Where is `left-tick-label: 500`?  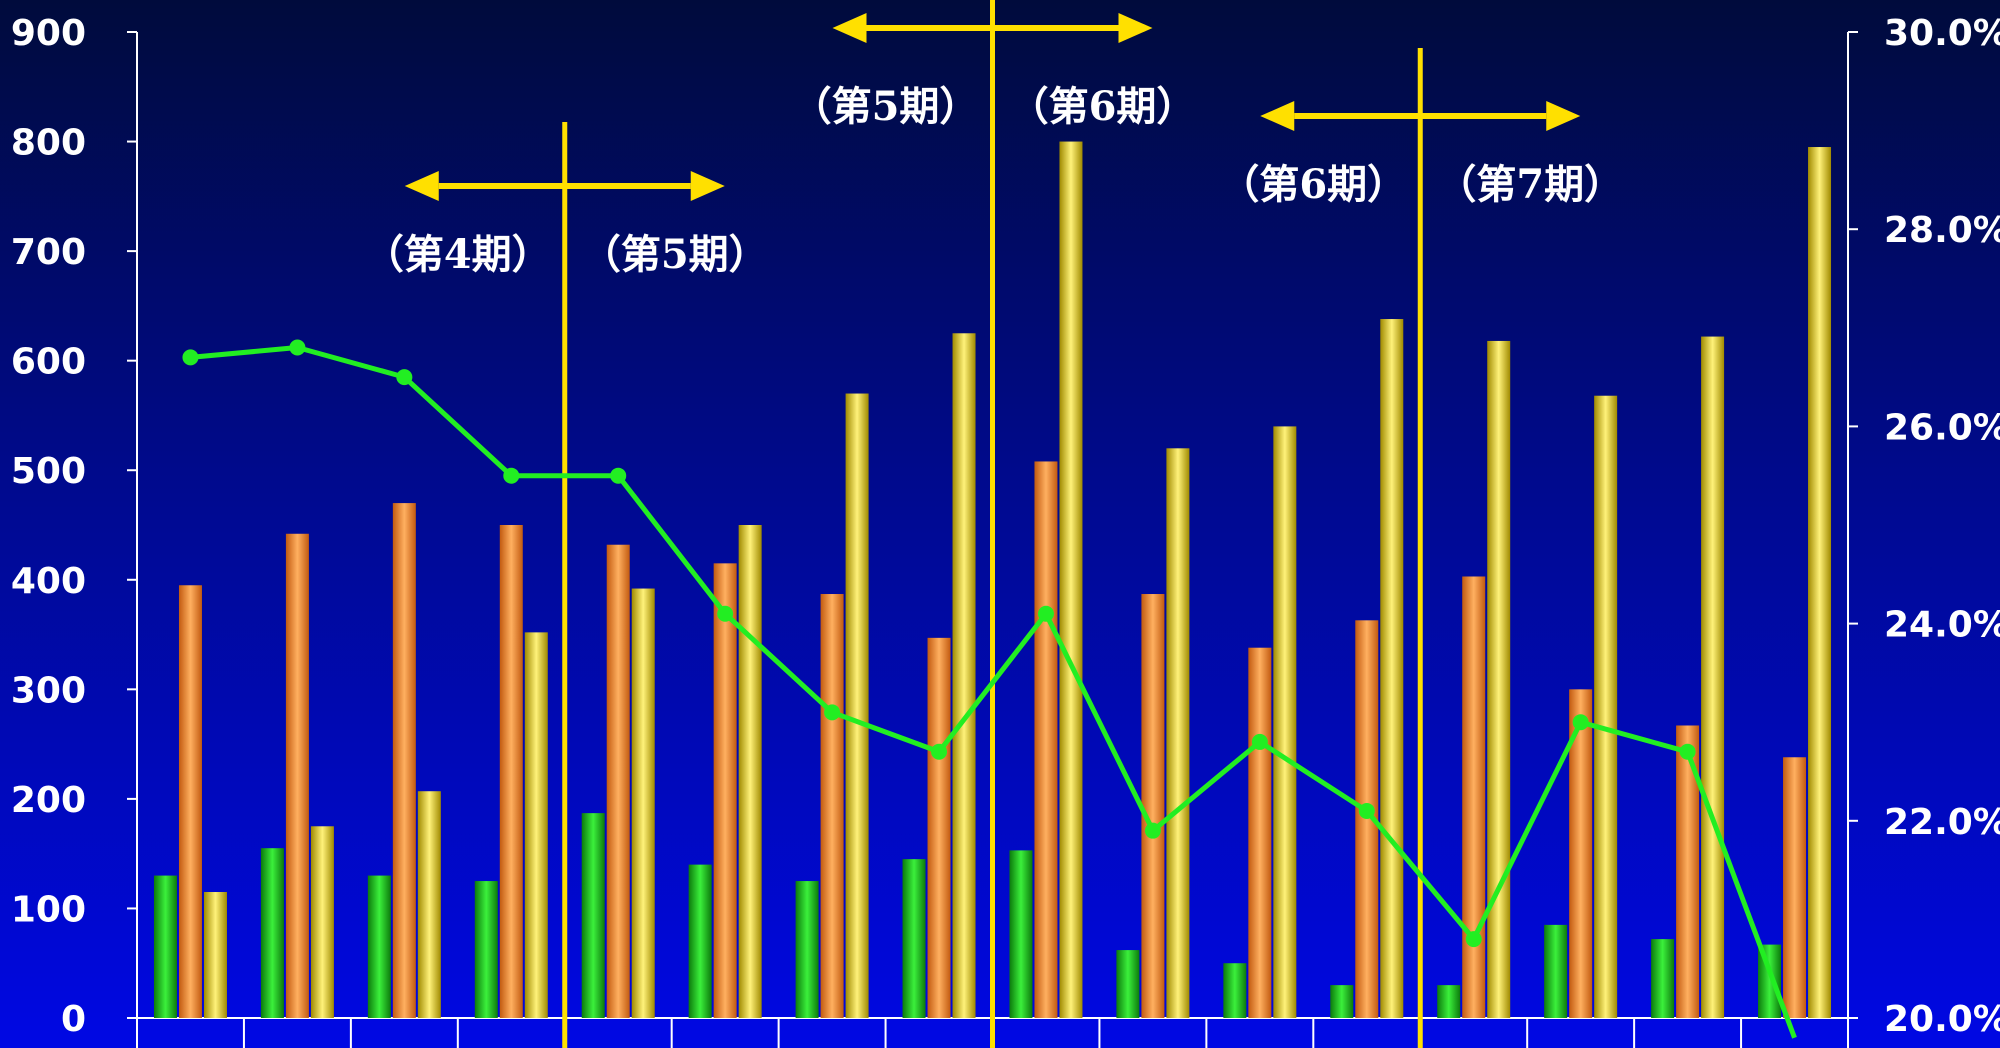 left-tick-label: 500 is located at coordinates (48, 471).